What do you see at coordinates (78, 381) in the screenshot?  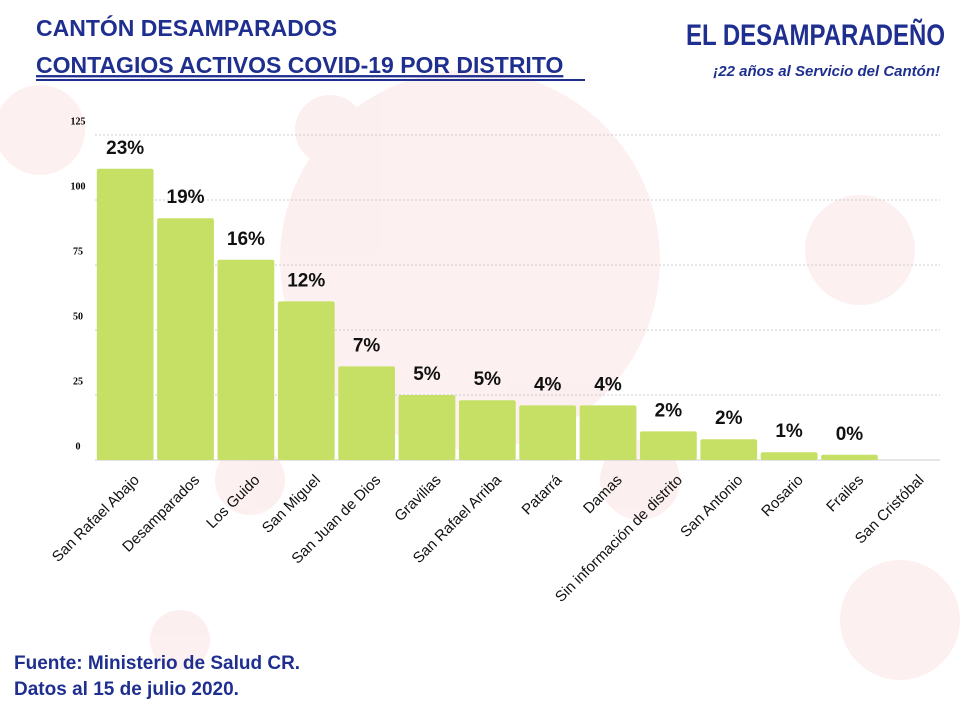 I see `y-tick-label: 25` at bounding box center [78, 381].